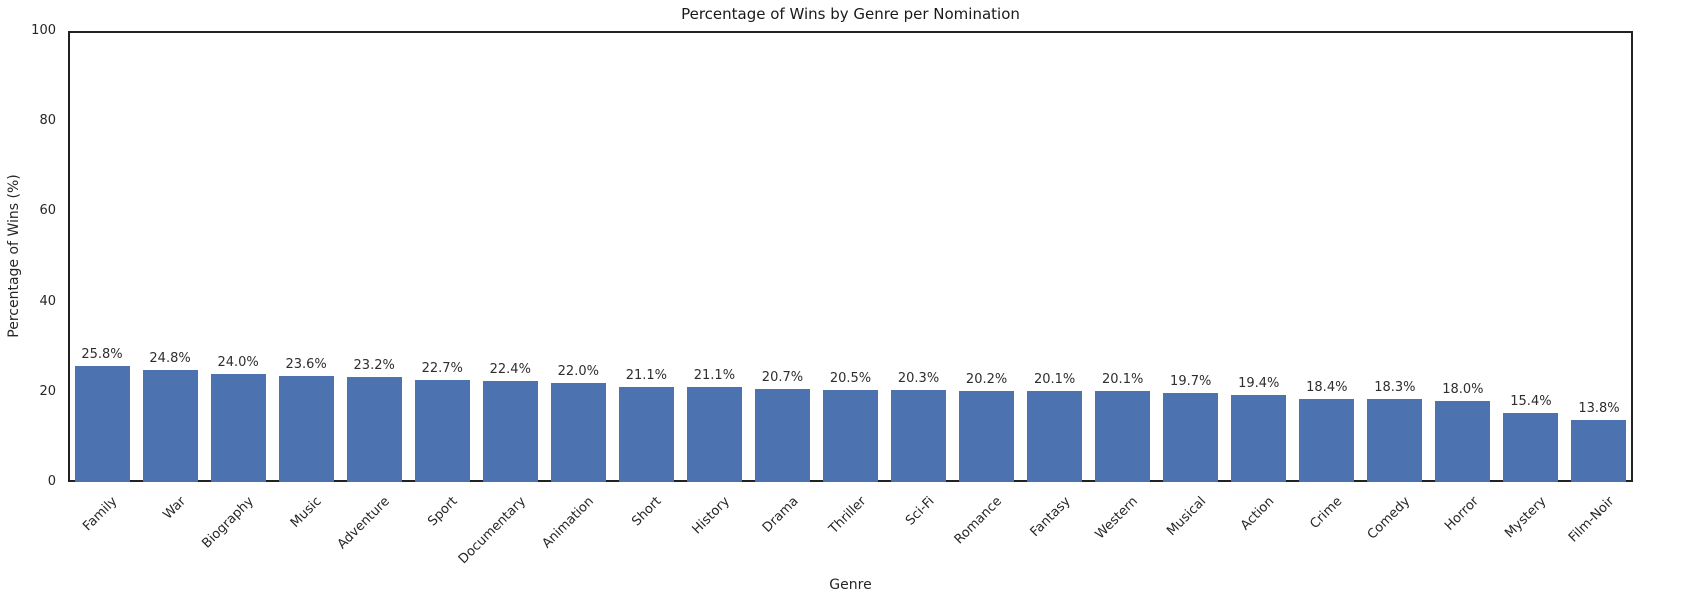 The image size is (1704, 612). I want to click on x-tick-label: Documentary, so click(492, 531).